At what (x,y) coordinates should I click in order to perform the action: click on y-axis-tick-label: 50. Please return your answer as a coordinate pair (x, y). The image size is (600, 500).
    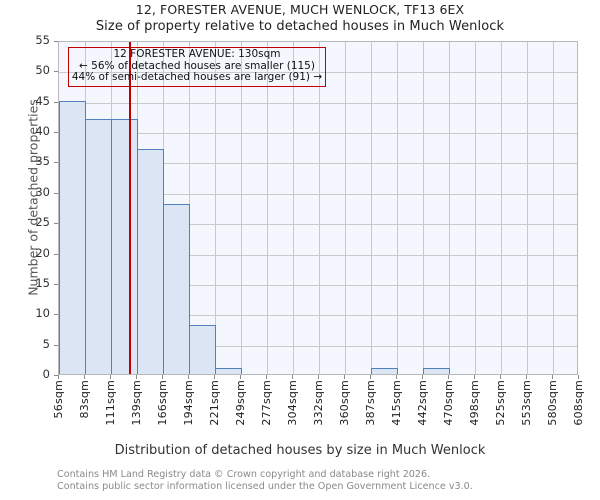
    Looking at the image, I should click on (42, 70).